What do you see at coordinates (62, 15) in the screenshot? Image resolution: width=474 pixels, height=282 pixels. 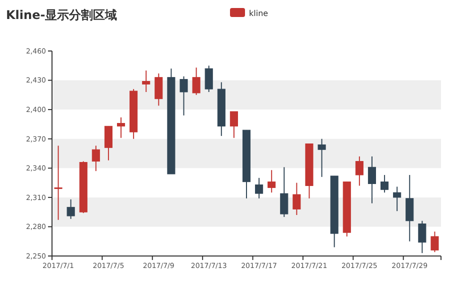 I see `chart-title: Kline-显示分割区域` at bounding box center [62, 15].